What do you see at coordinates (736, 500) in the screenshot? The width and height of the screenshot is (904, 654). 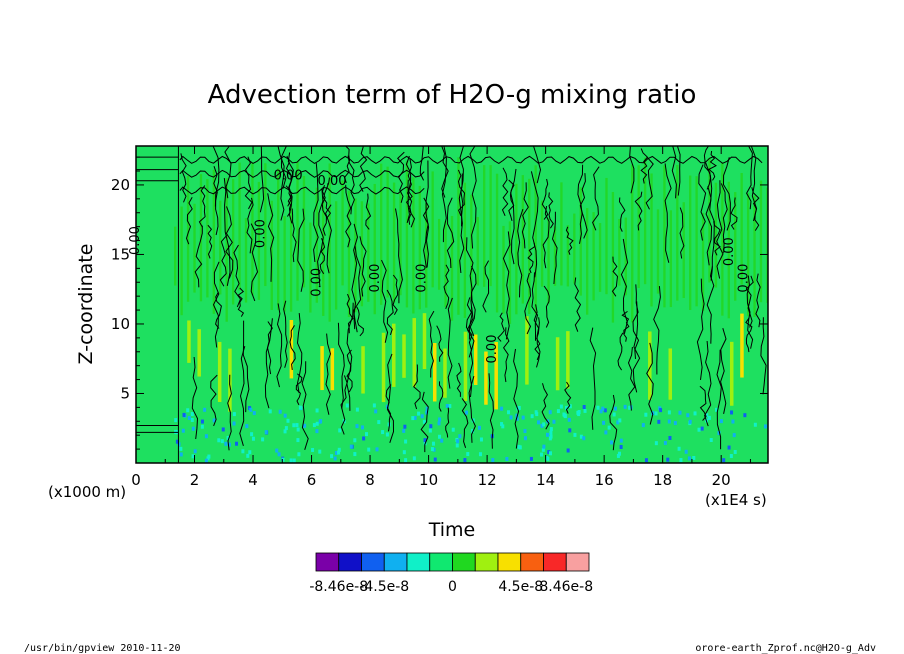 I see `x-unit-label: (x1E4 s)` at bounding box center [736, 500].